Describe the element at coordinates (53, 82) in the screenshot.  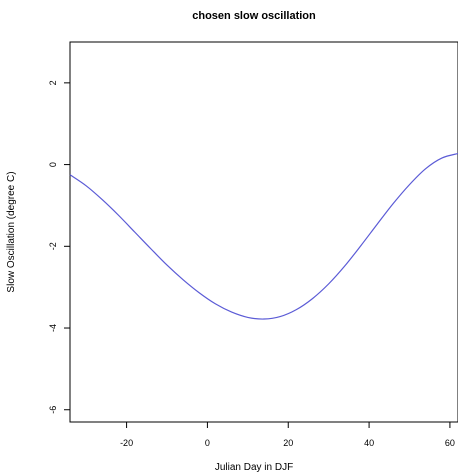
I see `y-tick-label: 2` at that location.